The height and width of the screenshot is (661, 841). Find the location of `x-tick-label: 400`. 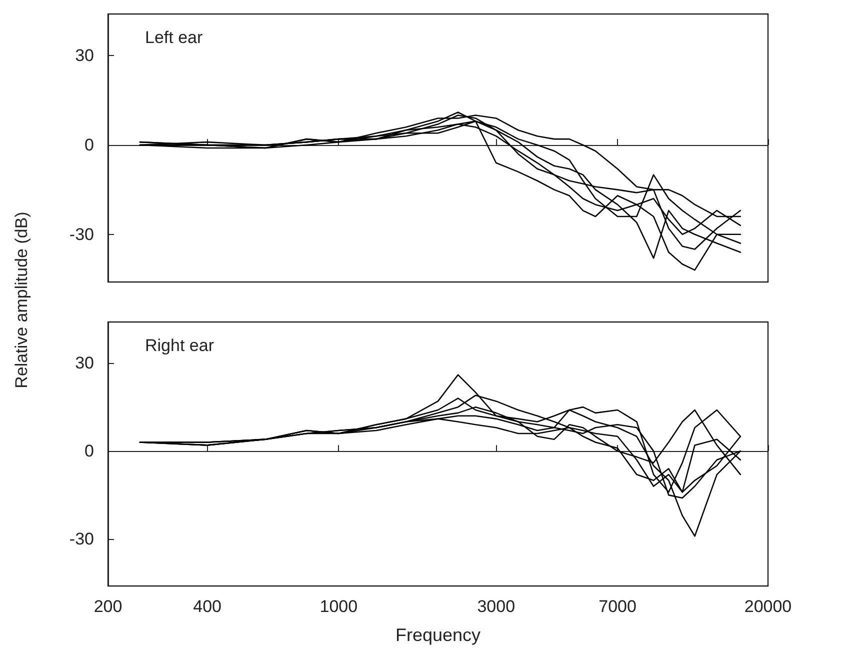

x-tick-label: 400 is located at coordinates (207, 606).